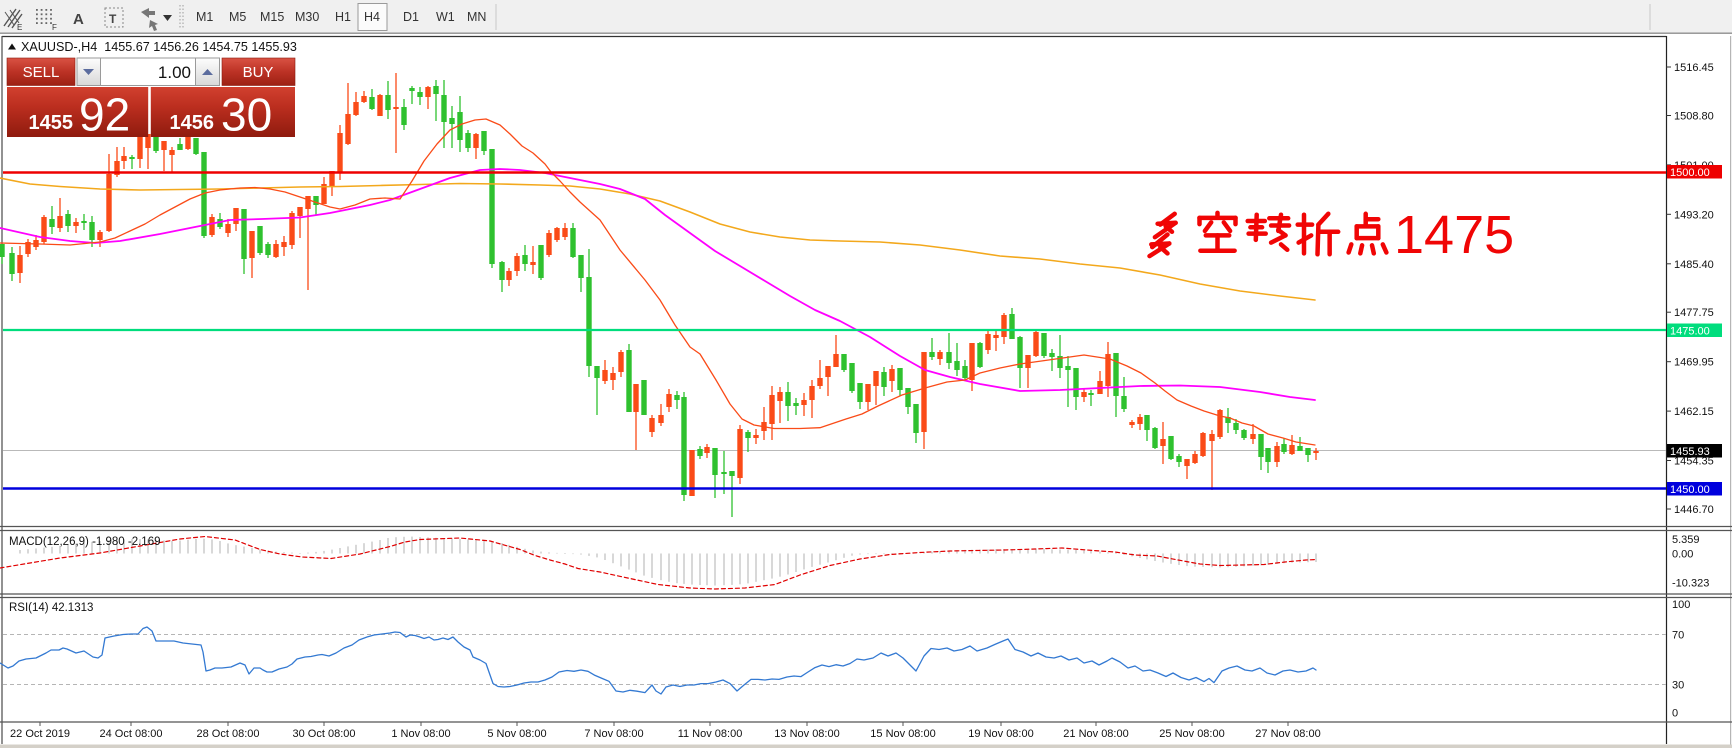  I want to click on svg-text: 21 Nov 08:00, so click(1095, 734).